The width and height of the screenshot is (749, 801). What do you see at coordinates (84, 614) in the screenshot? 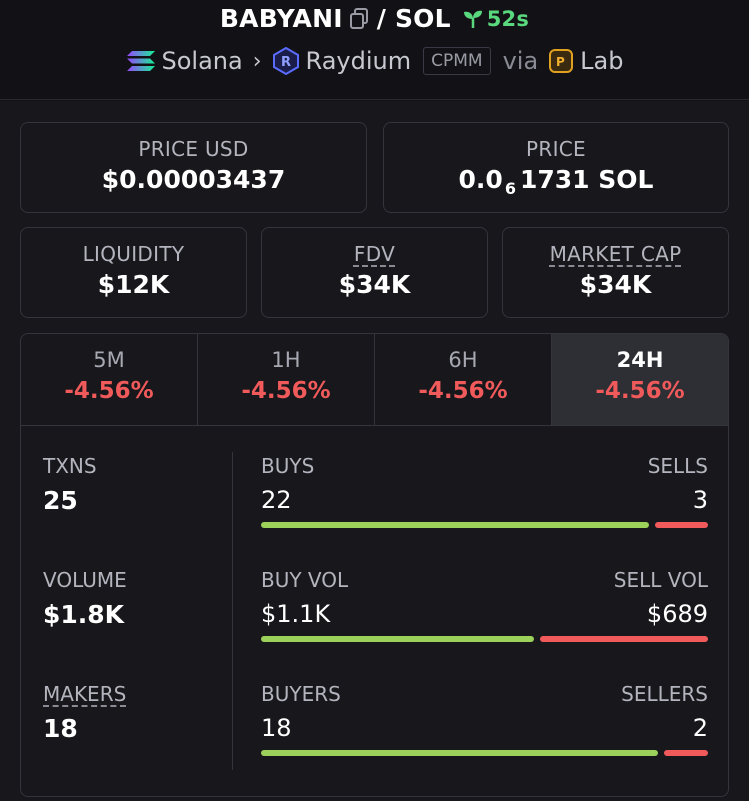
I see `volume-value: $1.8K` at bounding box center [84, 614].